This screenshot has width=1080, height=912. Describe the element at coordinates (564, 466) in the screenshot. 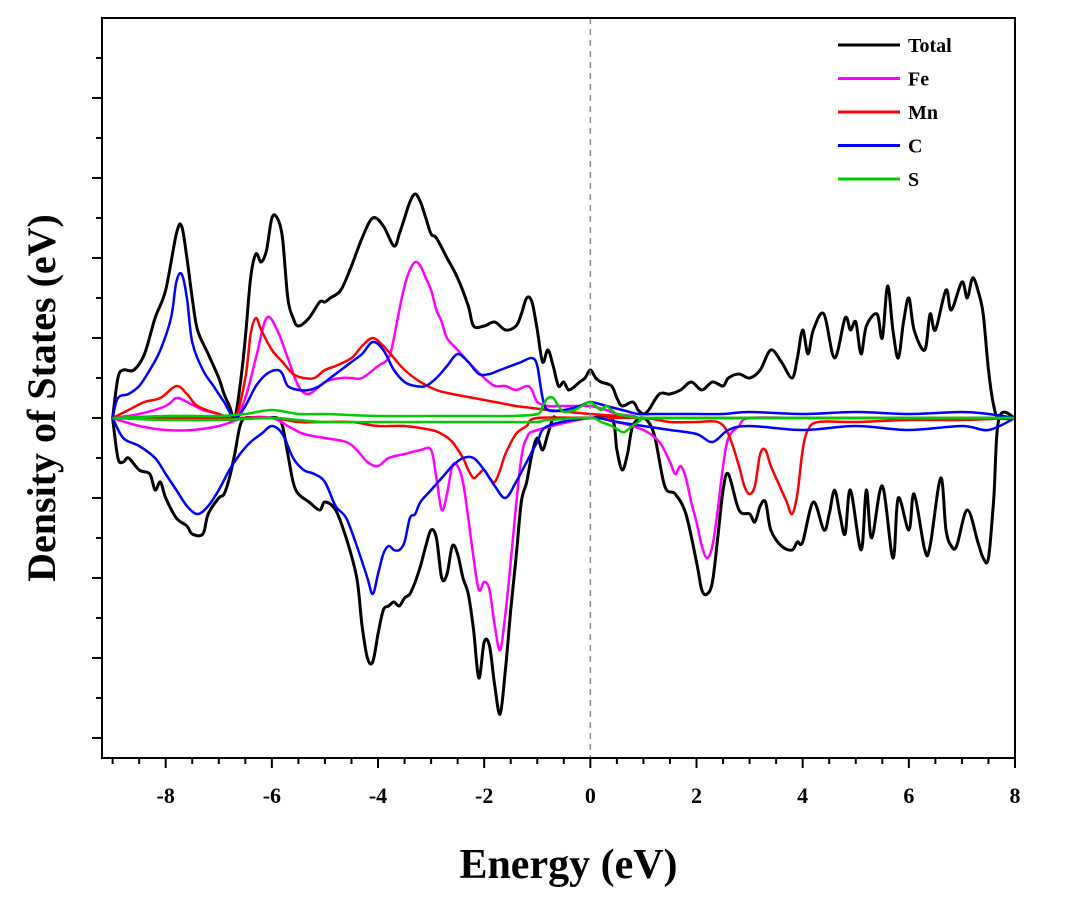

I see `series-mn-down` at that location.